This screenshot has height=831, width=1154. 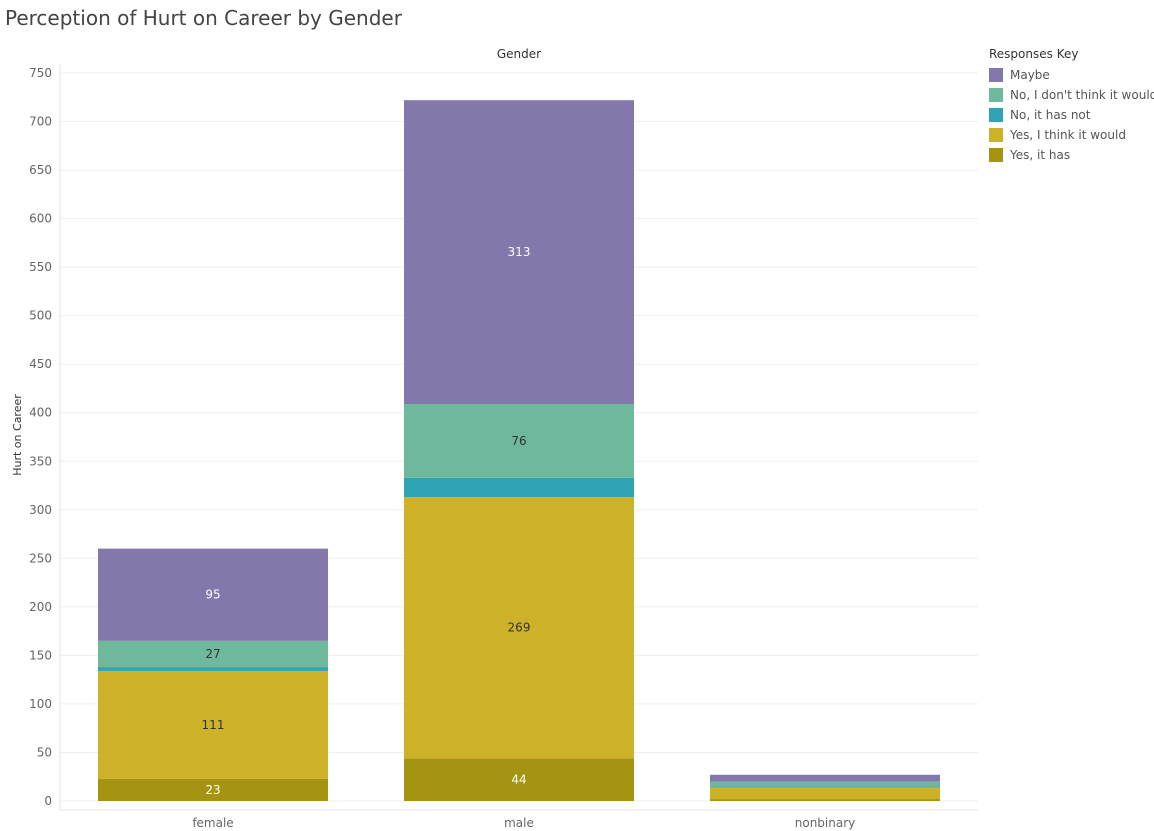 What do you see at coordinates (40, 510) in the screenshot?
I see `y-tick-label: 300` at bounding box center [40, 510].